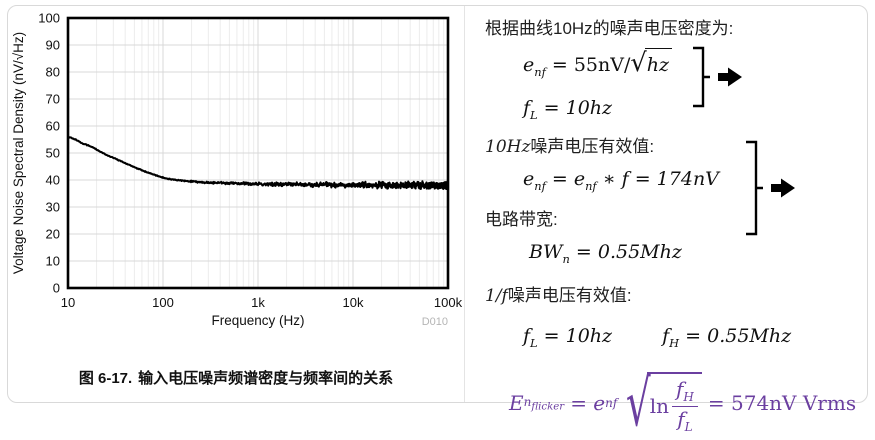 The height and width of the screenshot is (440, 875). Describe the element at coordinates (621, 180) in the screenshot. I see `equation-enf-total: enf = enf ∗ f = 174nV` at that location.